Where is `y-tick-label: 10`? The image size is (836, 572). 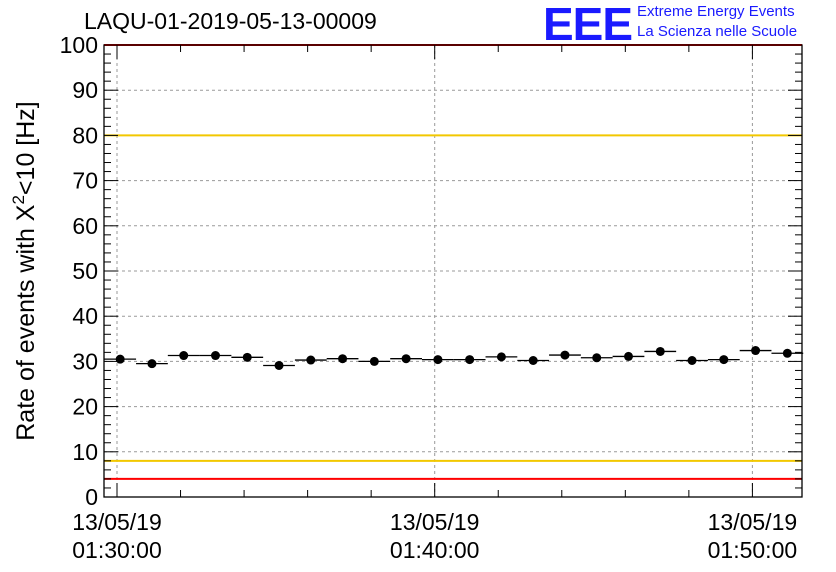 y-tick-label: 10 is located at coordinates (85, 452).